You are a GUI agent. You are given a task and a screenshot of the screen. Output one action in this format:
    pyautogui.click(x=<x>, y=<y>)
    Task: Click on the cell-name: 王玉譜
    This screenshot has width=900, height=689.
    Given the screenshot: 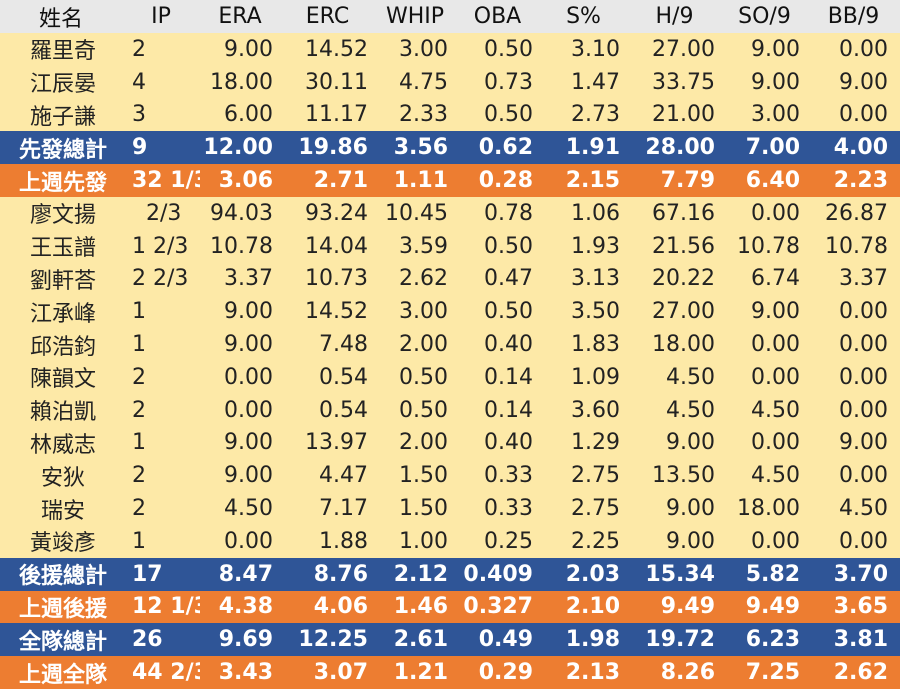 What is the action you would take?
    pyautogui.click(x=62, y=249)
    